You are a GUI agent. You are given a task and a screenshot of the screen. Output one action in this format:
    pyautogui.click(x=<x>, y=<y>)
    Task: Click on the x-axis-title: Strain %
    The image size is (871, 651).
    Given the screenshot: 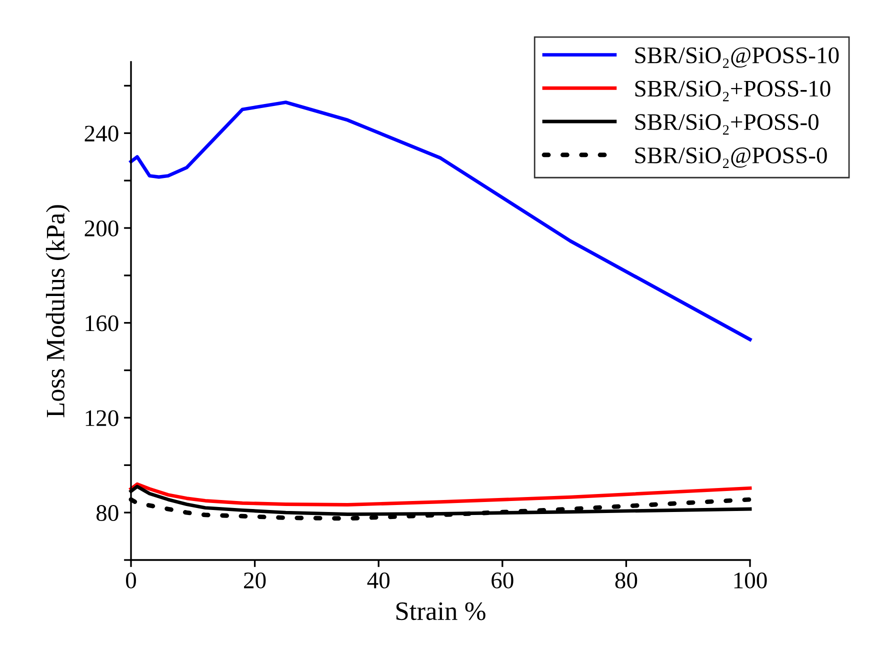 What is the action you would take?
    pyautogui.click(x=441, y=611)
    